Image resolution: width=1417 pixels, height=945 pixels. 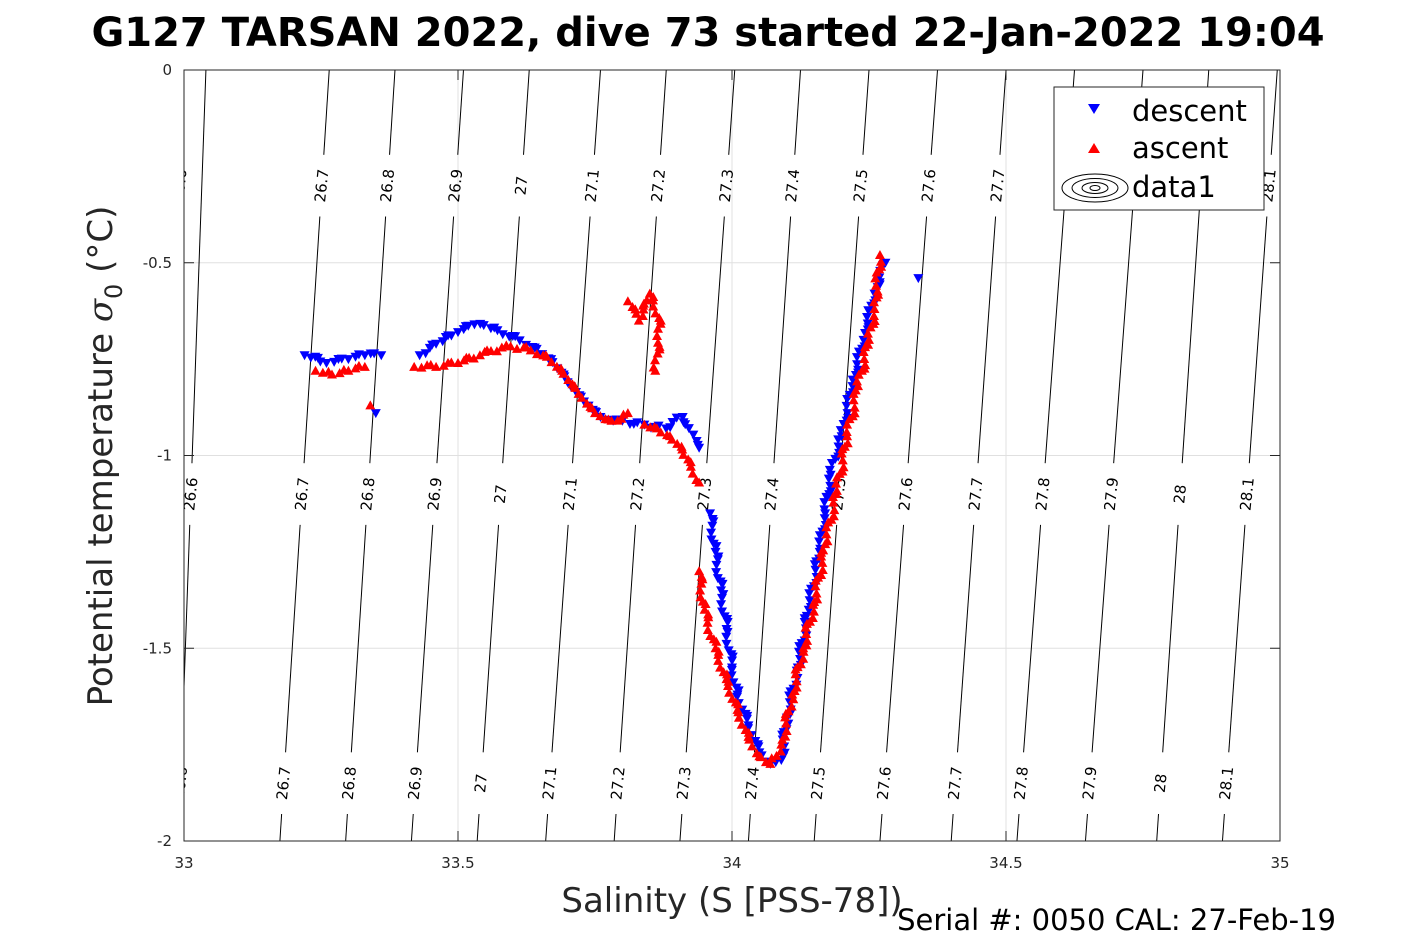 What do you see at coordinates (157, 648) in the screenshot?
I see `y-tick-label: -1.5` at bounding box center [157, 648].